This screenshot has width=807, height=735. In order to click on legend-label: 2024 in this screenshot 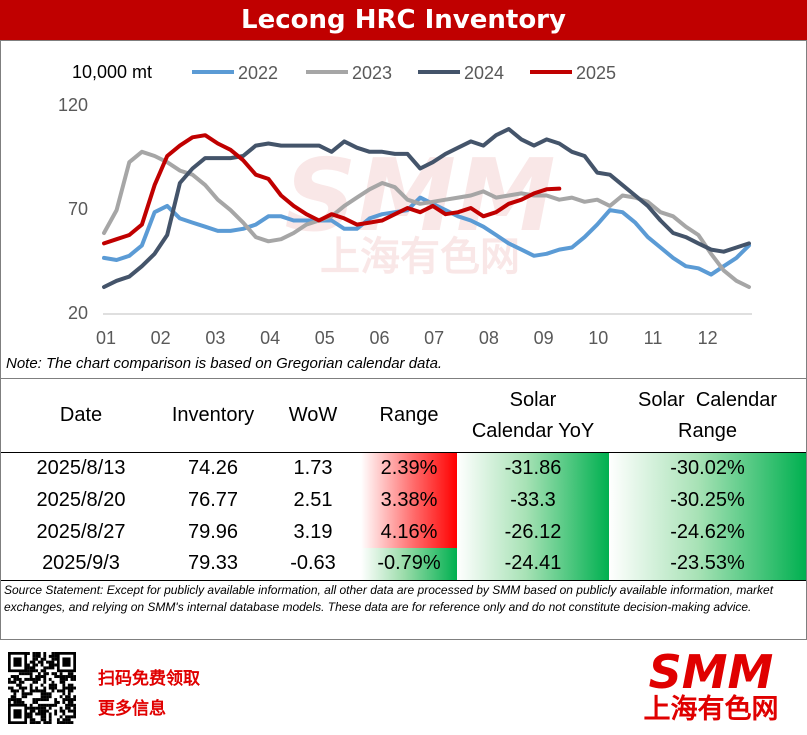, I will do `click(484, 73)`.